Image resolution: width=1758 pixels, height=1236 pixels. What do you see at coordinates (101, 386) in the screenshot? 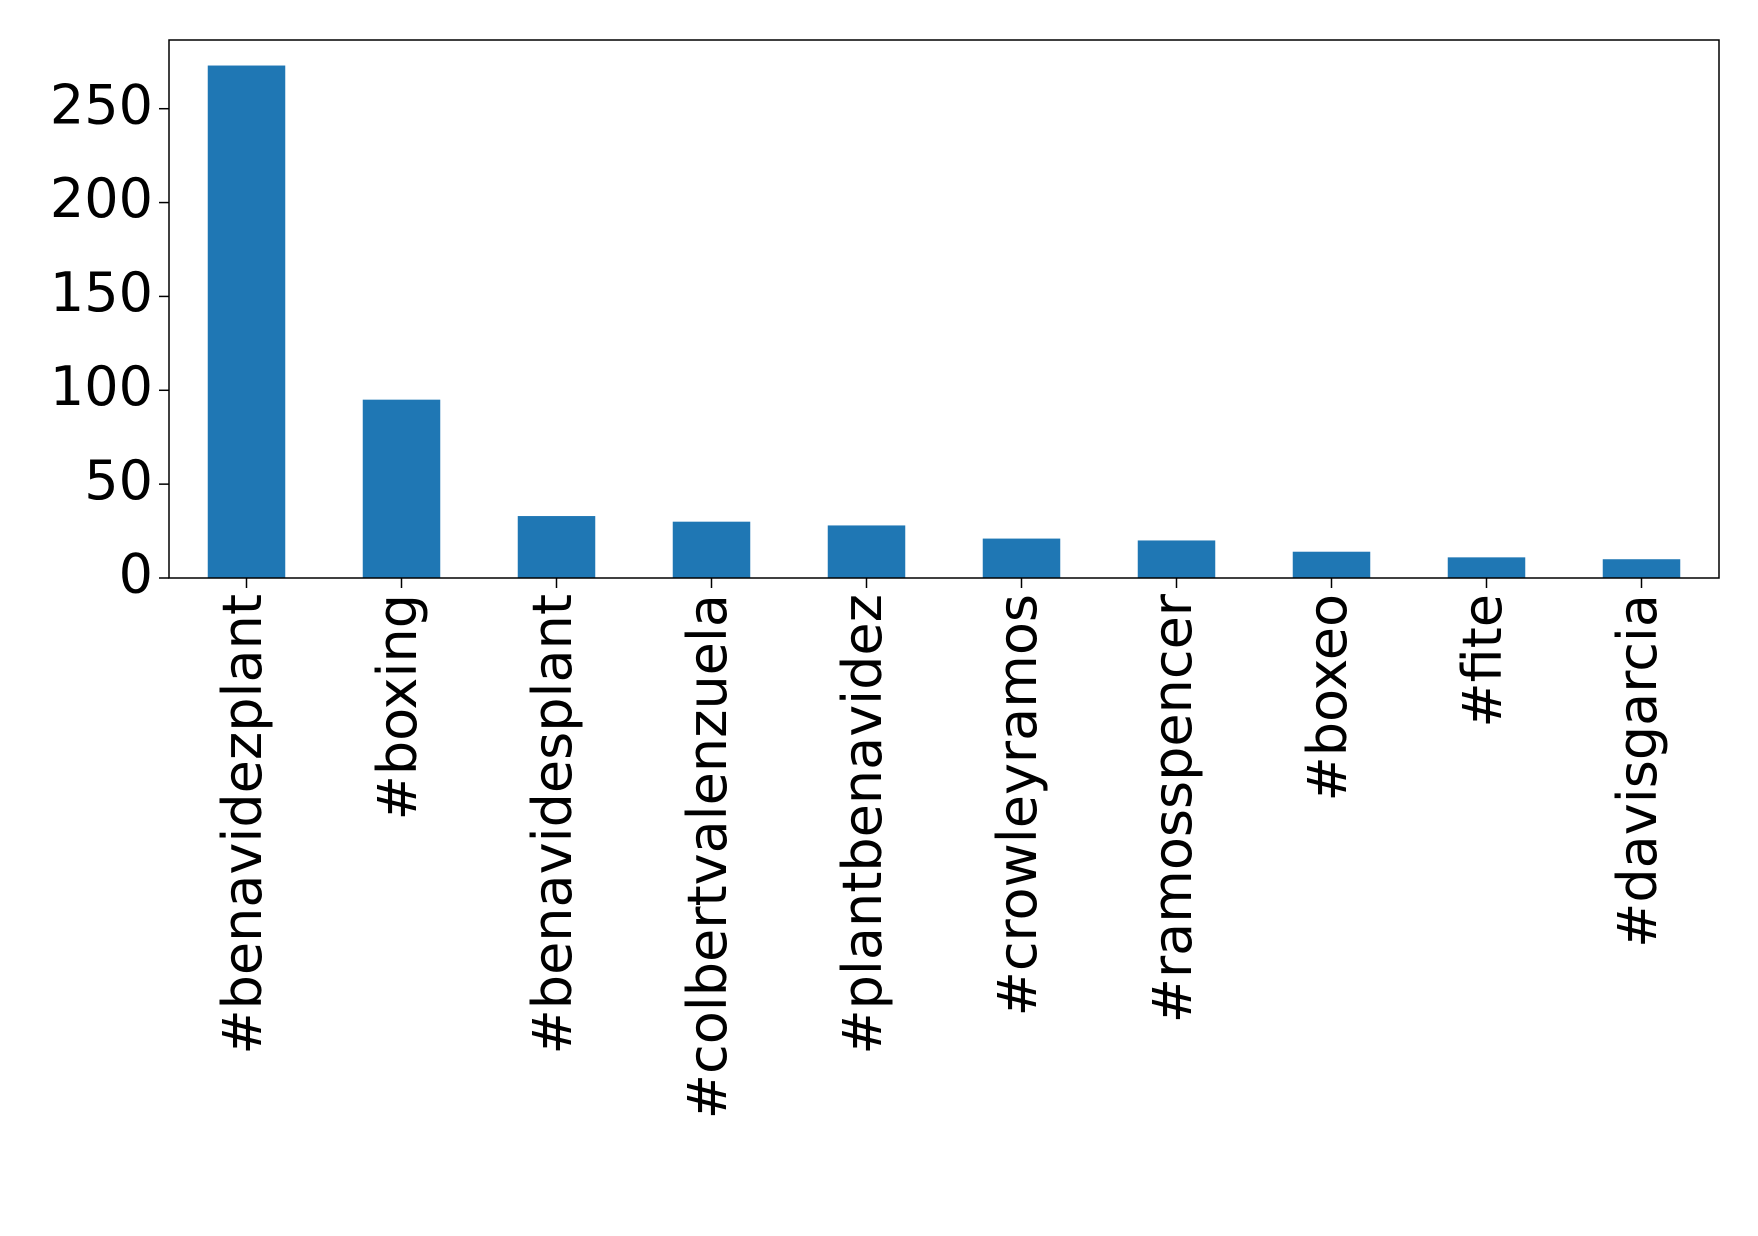
I see `y-tick-label: 100` at bounding box center [101, 386].